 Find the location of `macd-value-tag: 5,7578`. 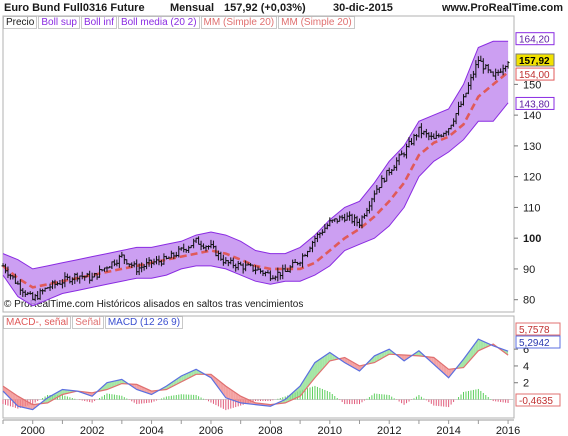

macd-value-tag: 5,7578 is located at coordinates (538, 329).